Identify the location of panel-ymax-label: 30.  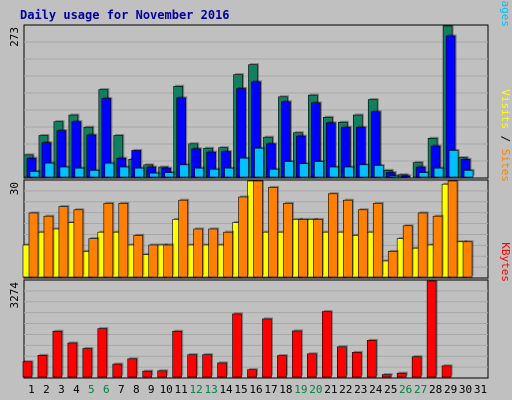
(14, 188).